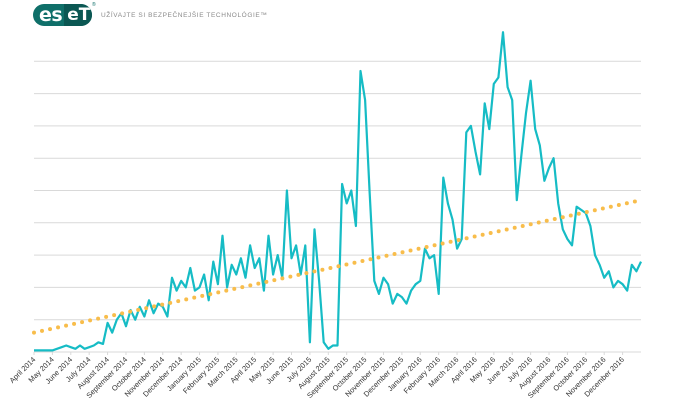  What do you see at coordinates (78, 15) in the screenshot?
I see `logo-text-et: eT` at bounding box center [78, 15].